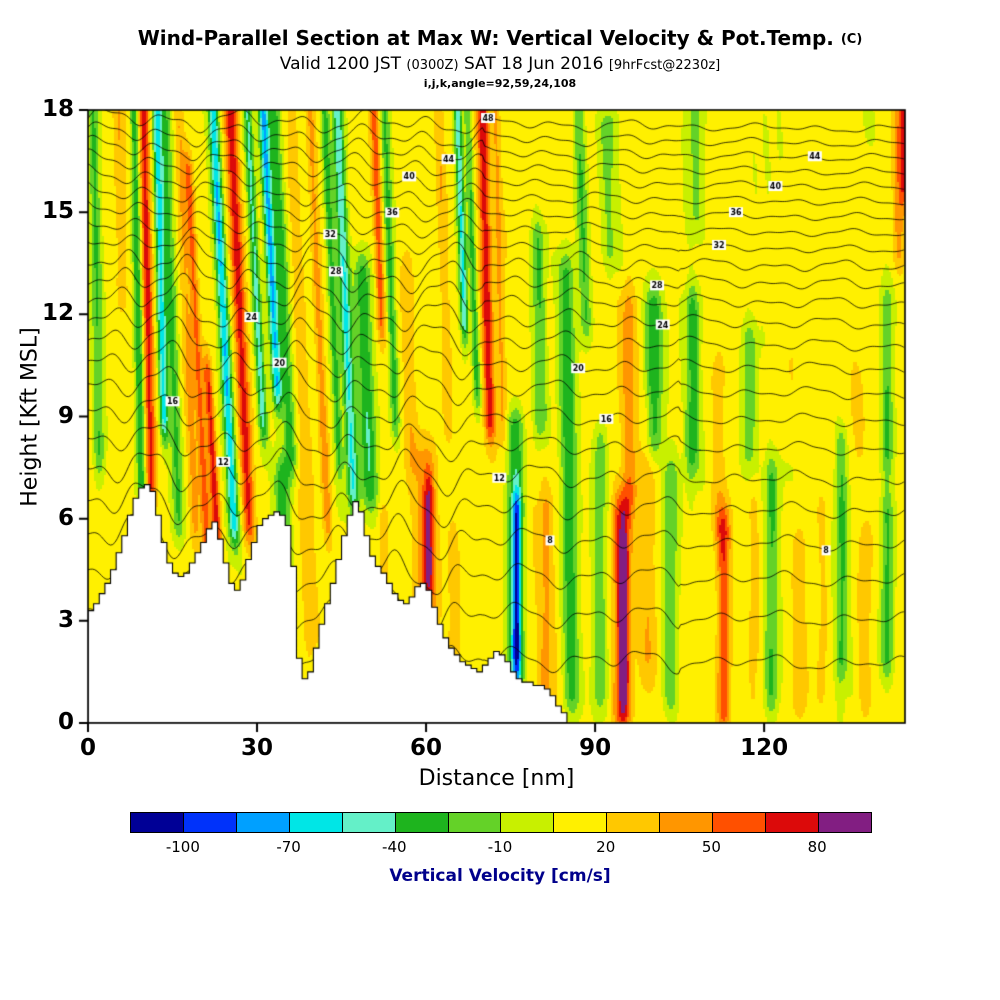 This screenshot has width=1000, height=1000. I want to click on colorbar-caption: Vertical Velocity [cm/s], so click(500, 876).